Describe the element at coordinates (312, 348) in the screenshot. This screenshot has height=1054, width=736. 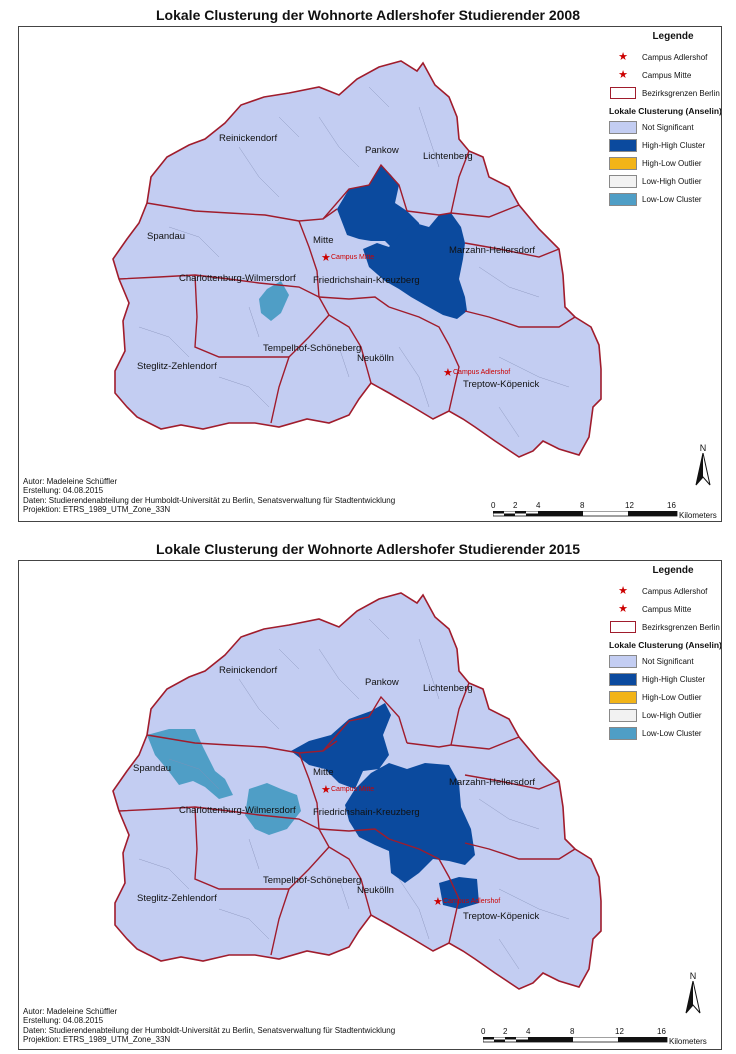
I see `label-tempelhof-schoeneberg: Tempelhof-Schöneberg` at that location.